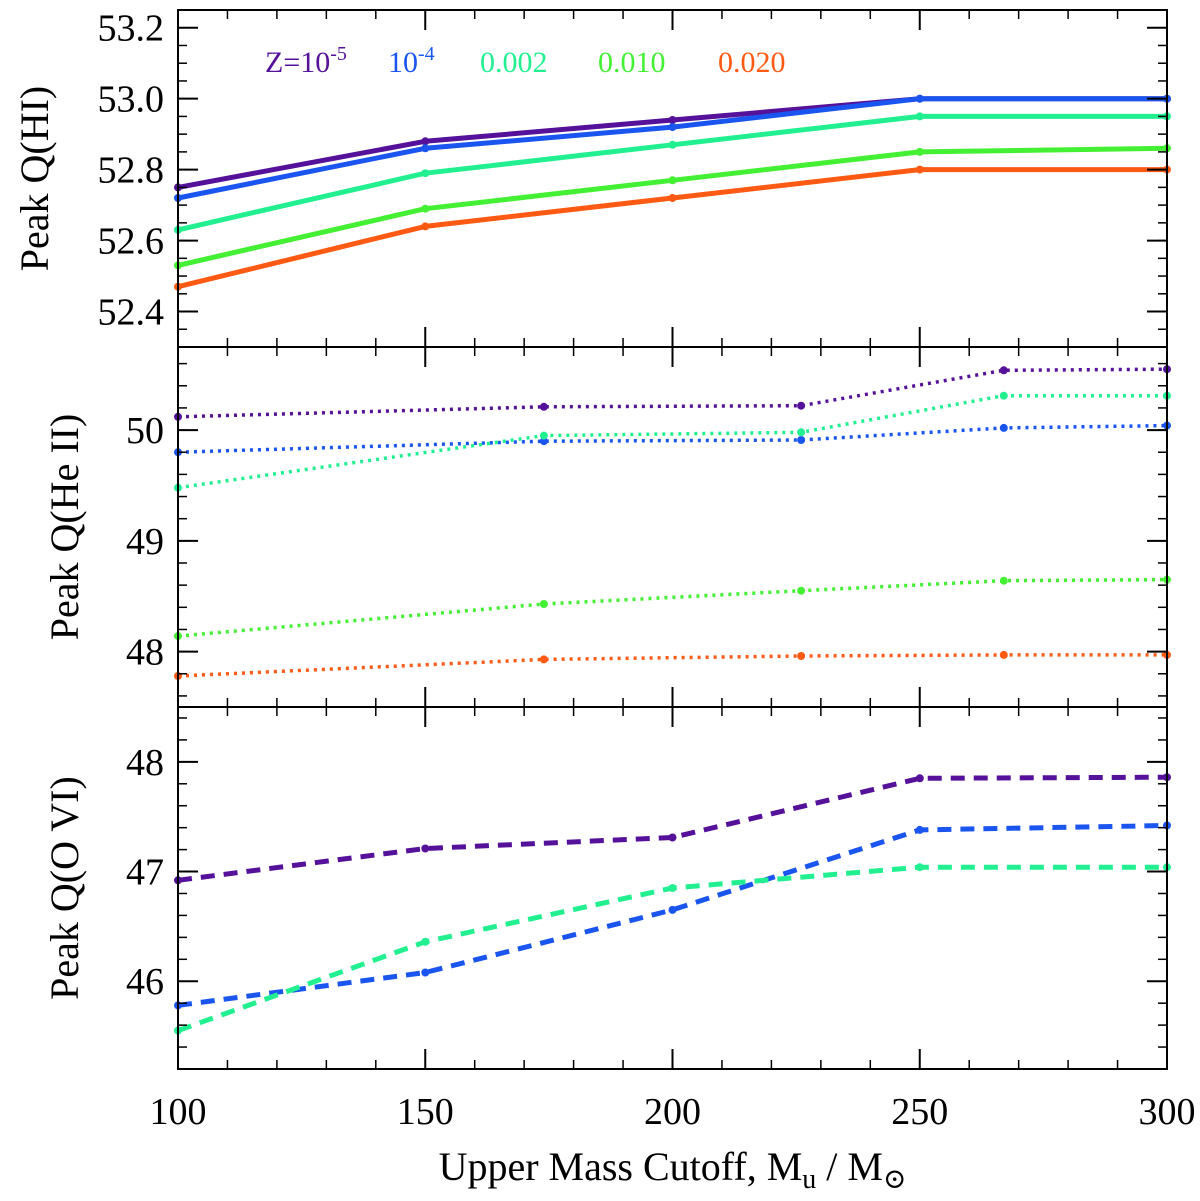 This screenshot has width=1200, height=1201. Describe the element at coordinates (64, 527) in the screenshot. I see `y-axis-title-middle: Peak Q(He II)` at that location.